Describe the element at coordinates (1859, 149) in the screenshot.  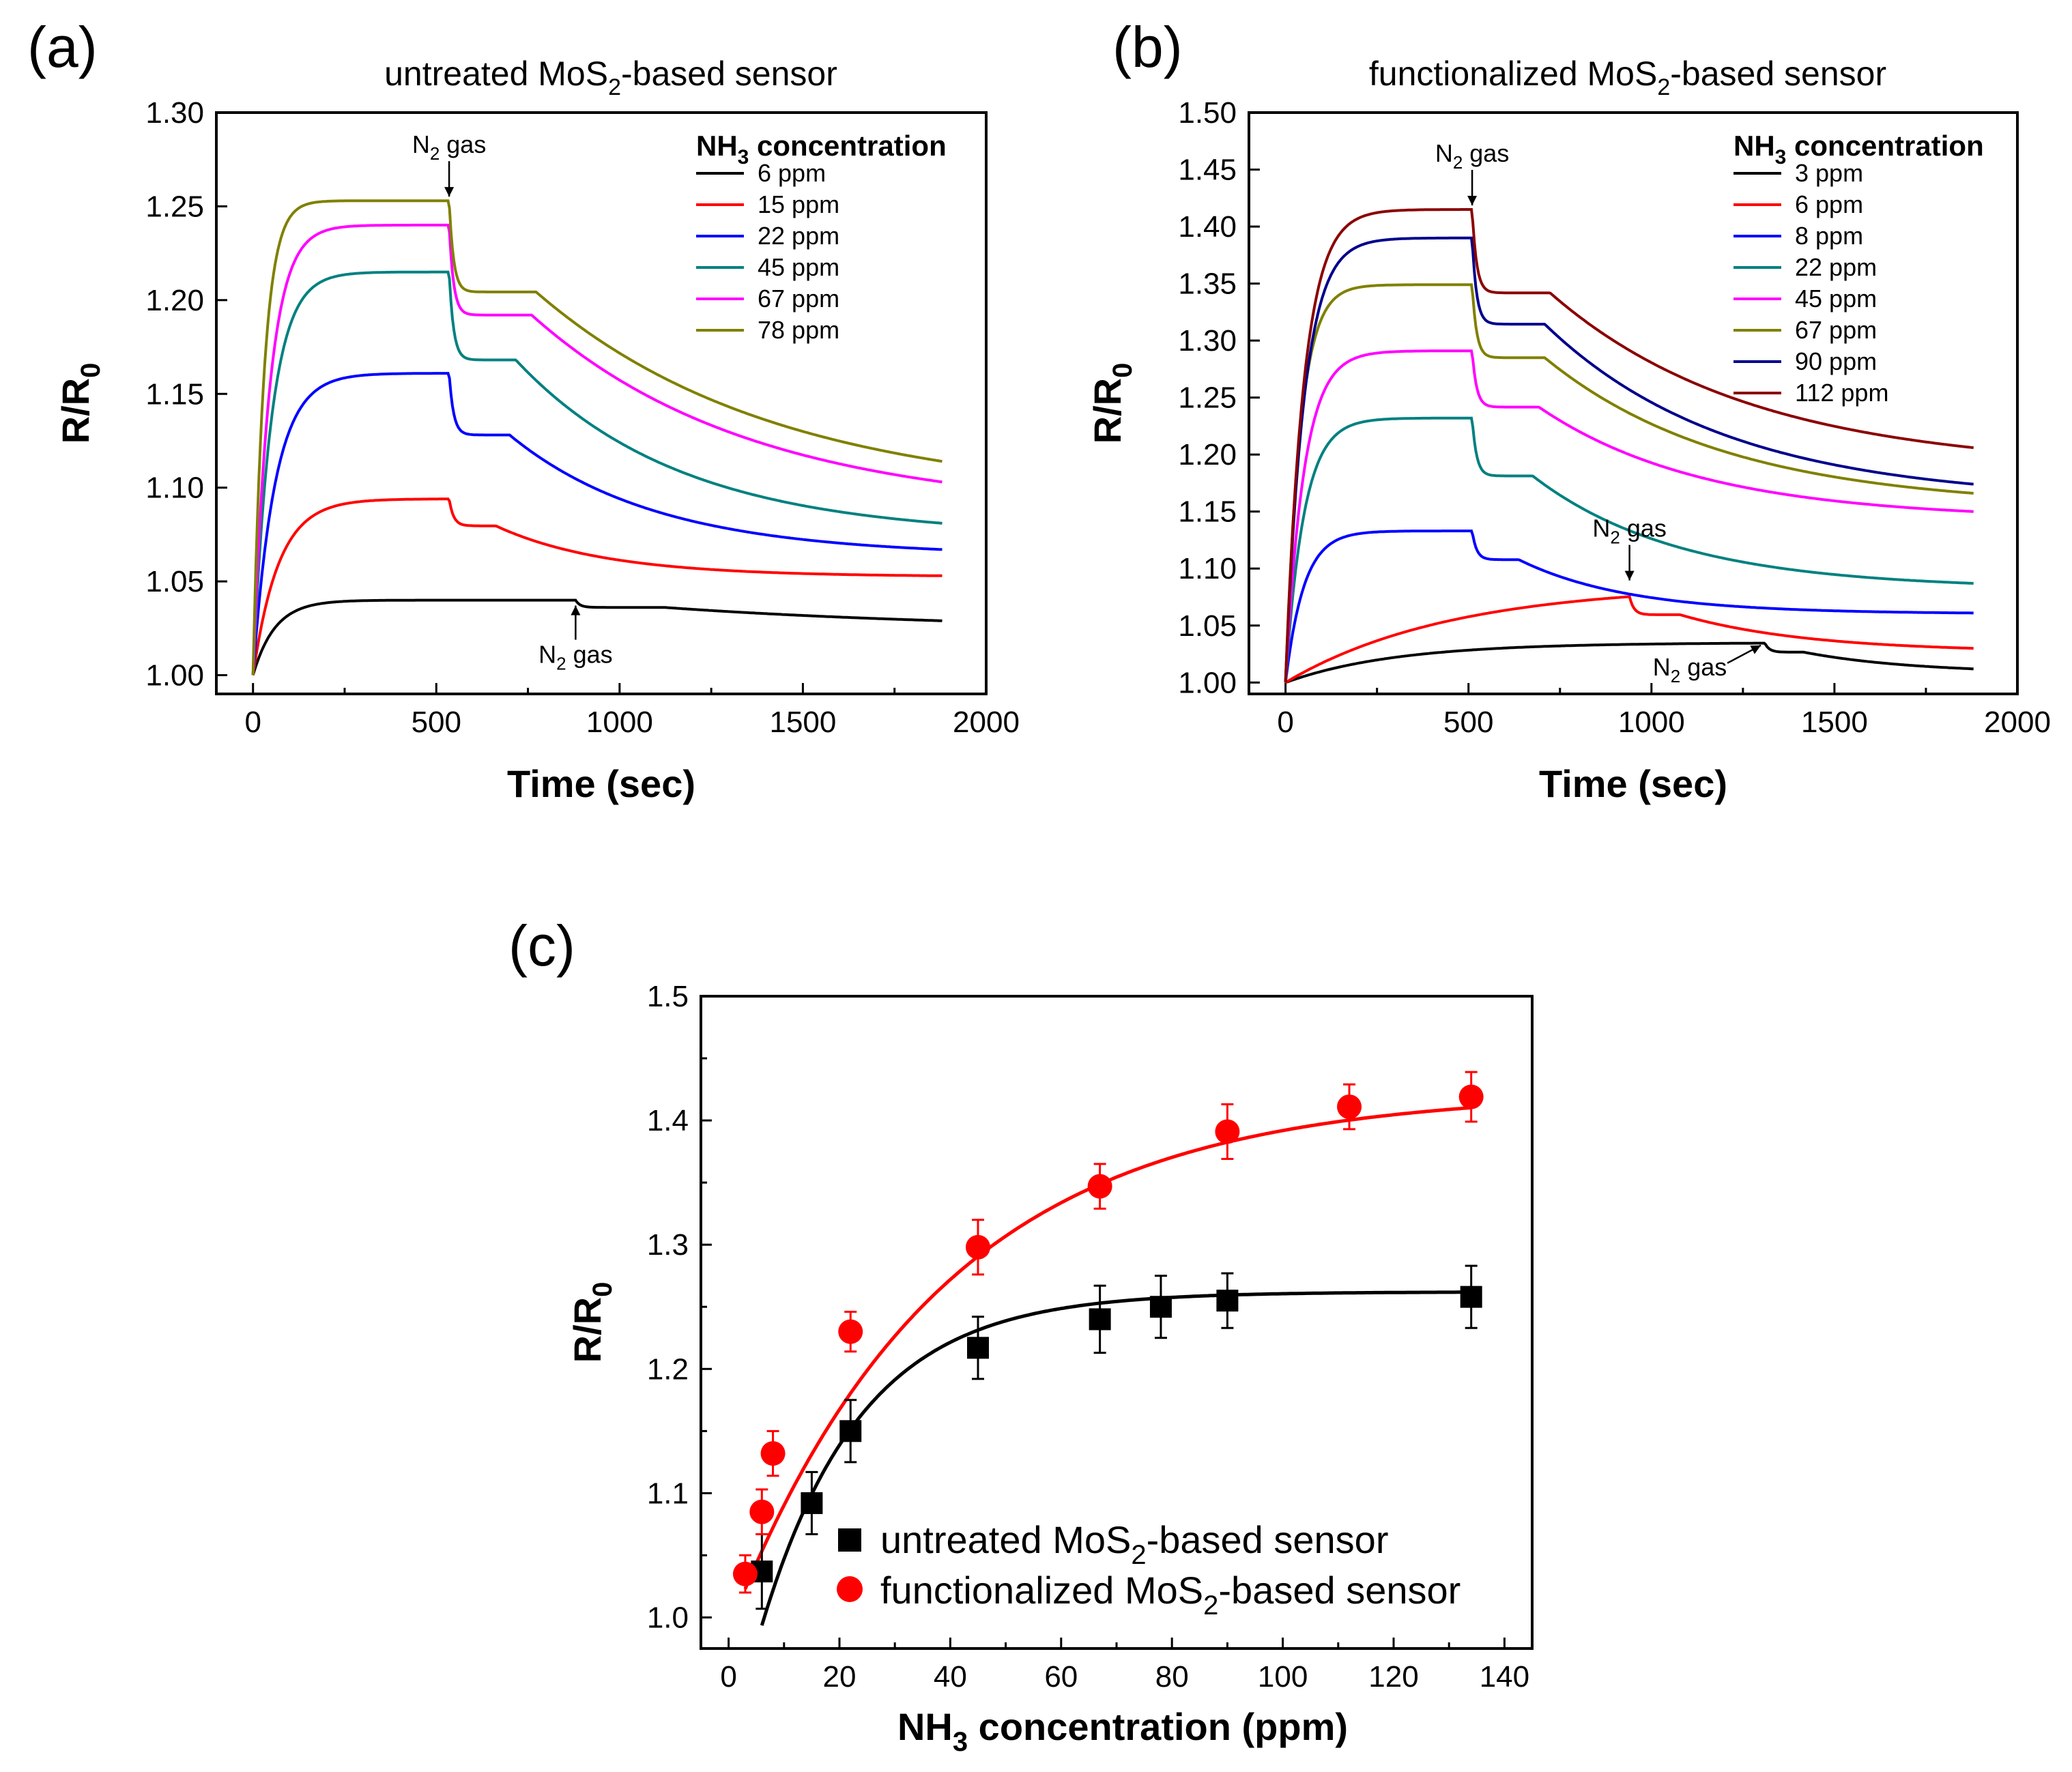
I see `panel-b-legend-title: NH3 concentration` at that location.